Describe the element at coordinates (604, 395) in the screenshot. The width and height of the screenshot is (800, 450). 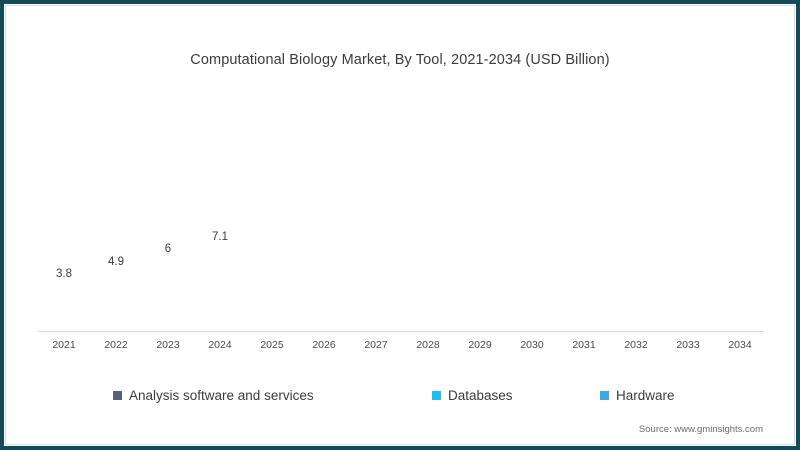
I see `legend-swatch-hardware` at that location.